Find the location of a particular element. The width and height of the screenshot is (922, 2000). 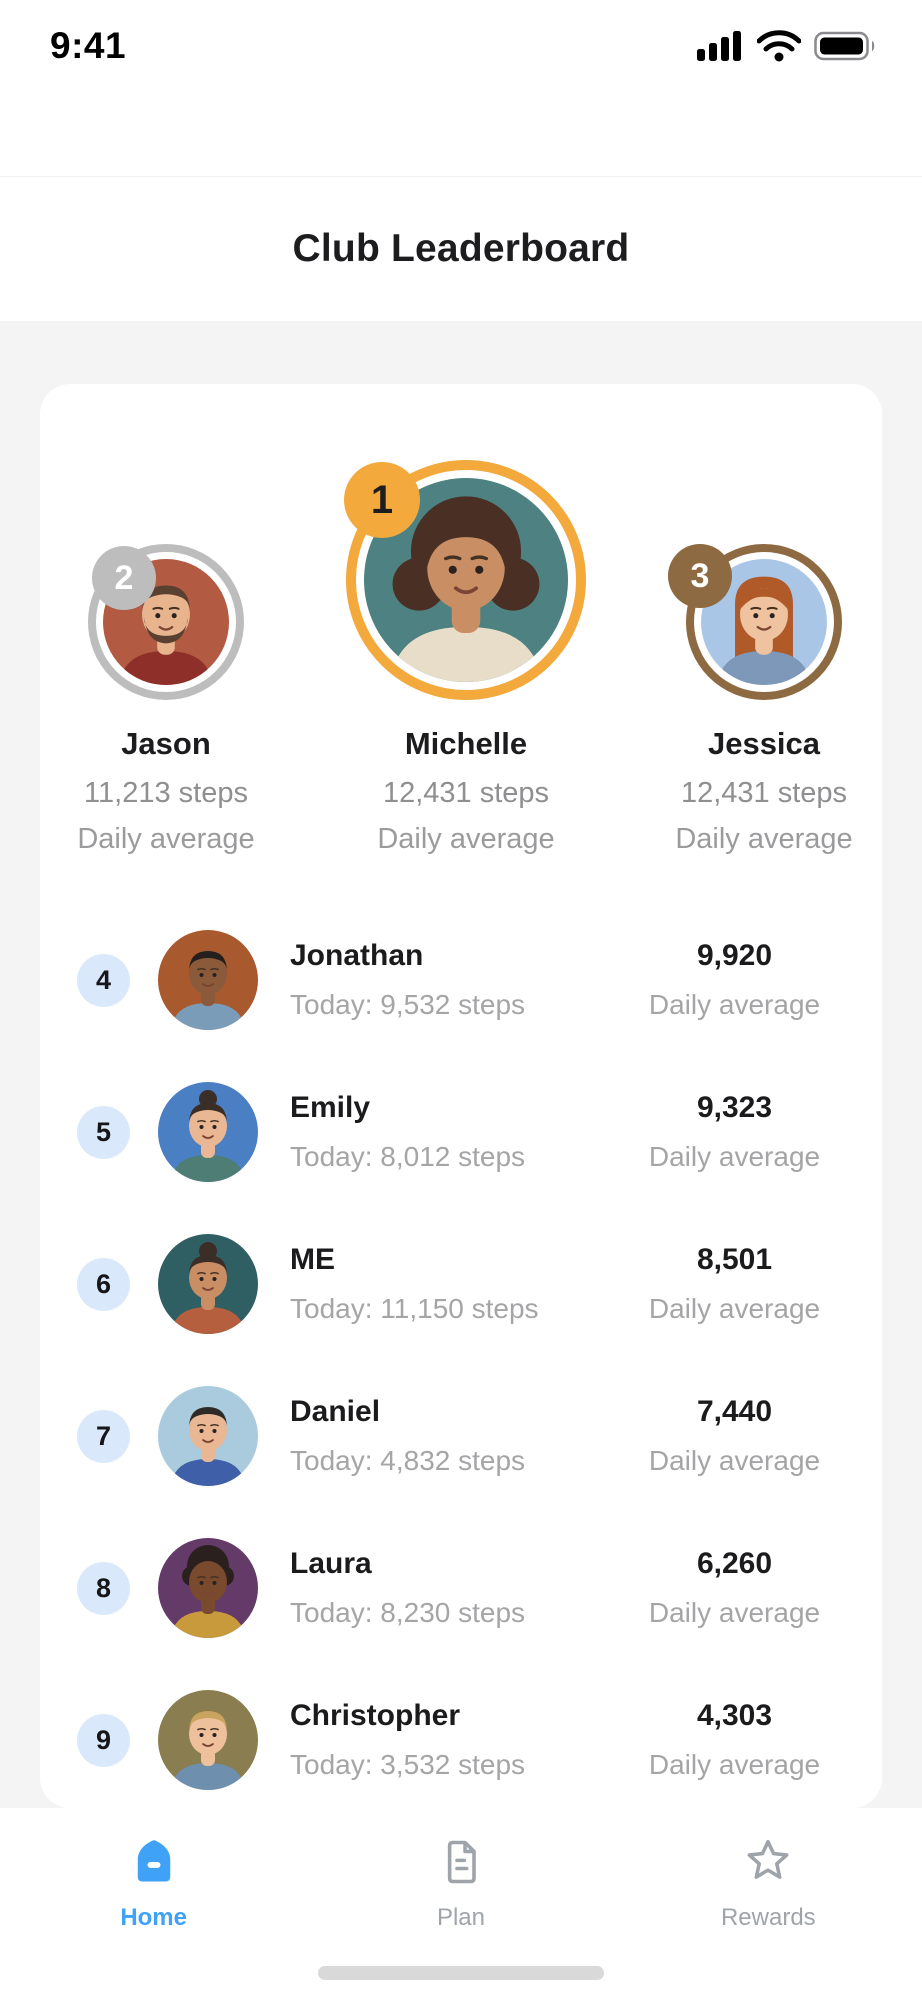

average-value: 8,501 is located at coordinates (734, 1259).